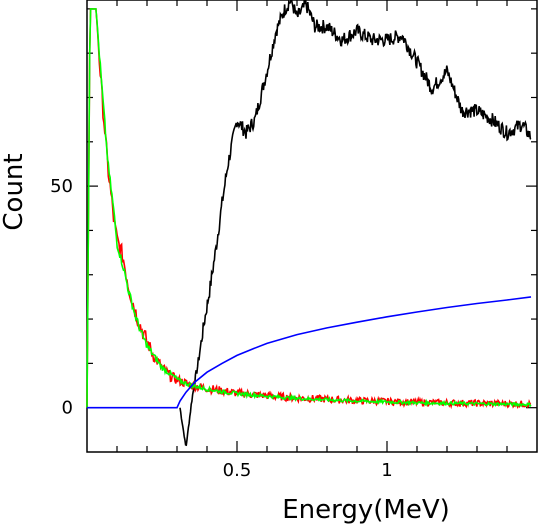 The image size is (538, 526). Describe the element at coordinates (386, 470) in the screenshot. I see `x-tick-label: 1` at that location.